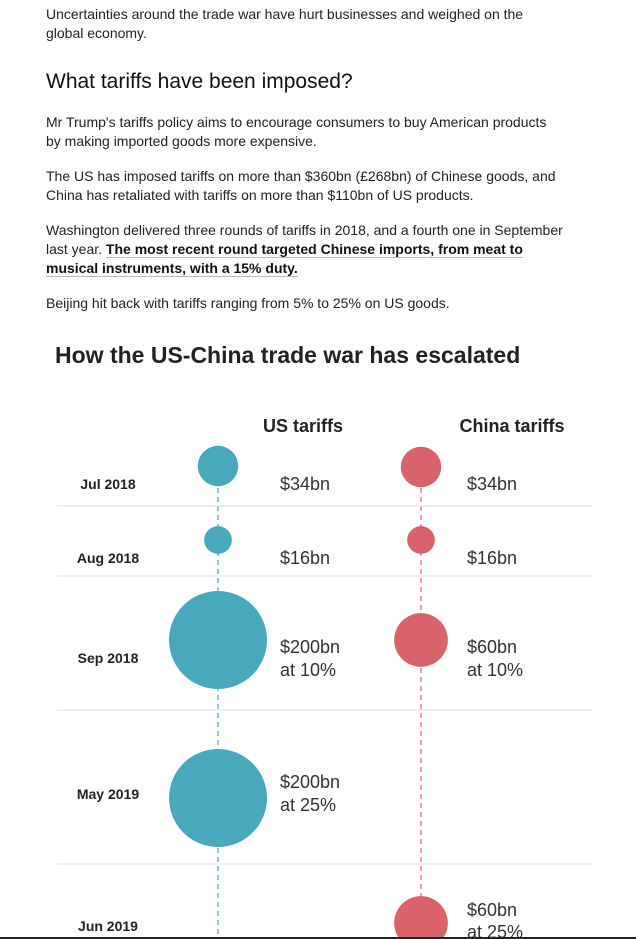 The image size is (636, 939). I want to click on china-tariff-label: at 25%, so click(495, 930).